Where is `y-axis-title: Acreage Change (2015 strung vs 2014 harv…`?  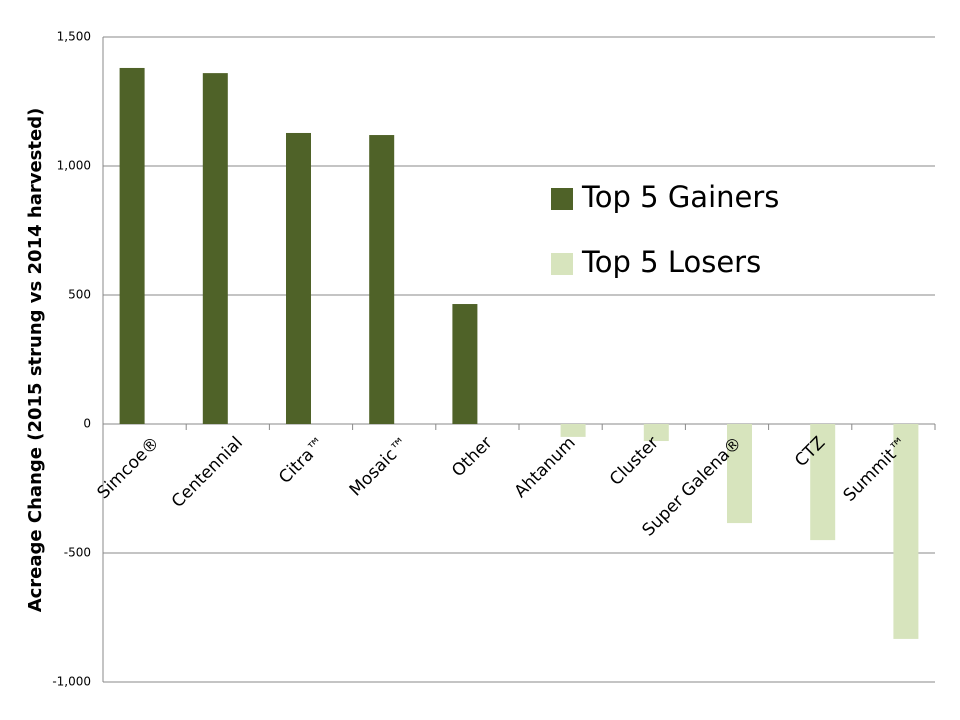
y-axis-title: Acreage Change (2015 strung vs 2014 harv… is located at coordinates (35, 360).